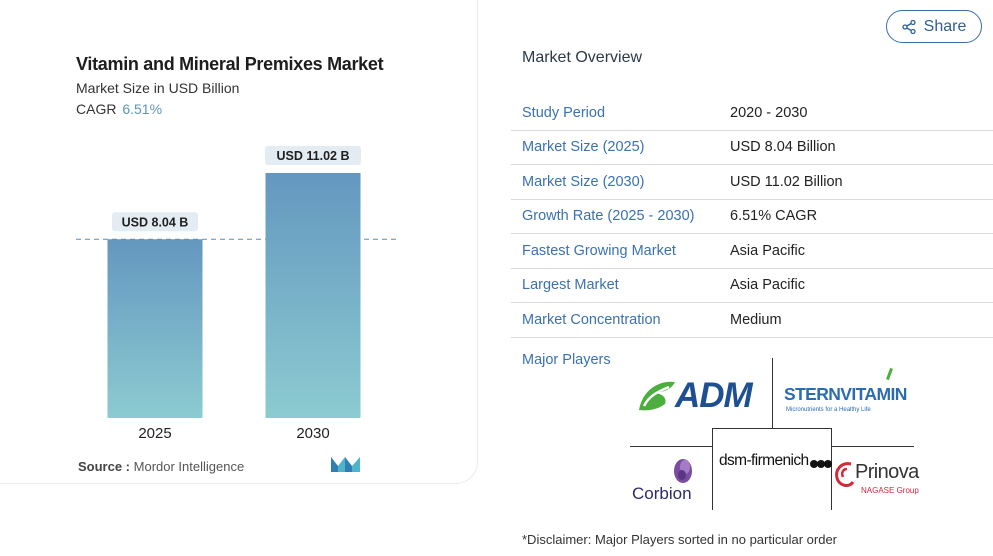  I want to click on corbion-logo: Corbion, so click(667, 482).